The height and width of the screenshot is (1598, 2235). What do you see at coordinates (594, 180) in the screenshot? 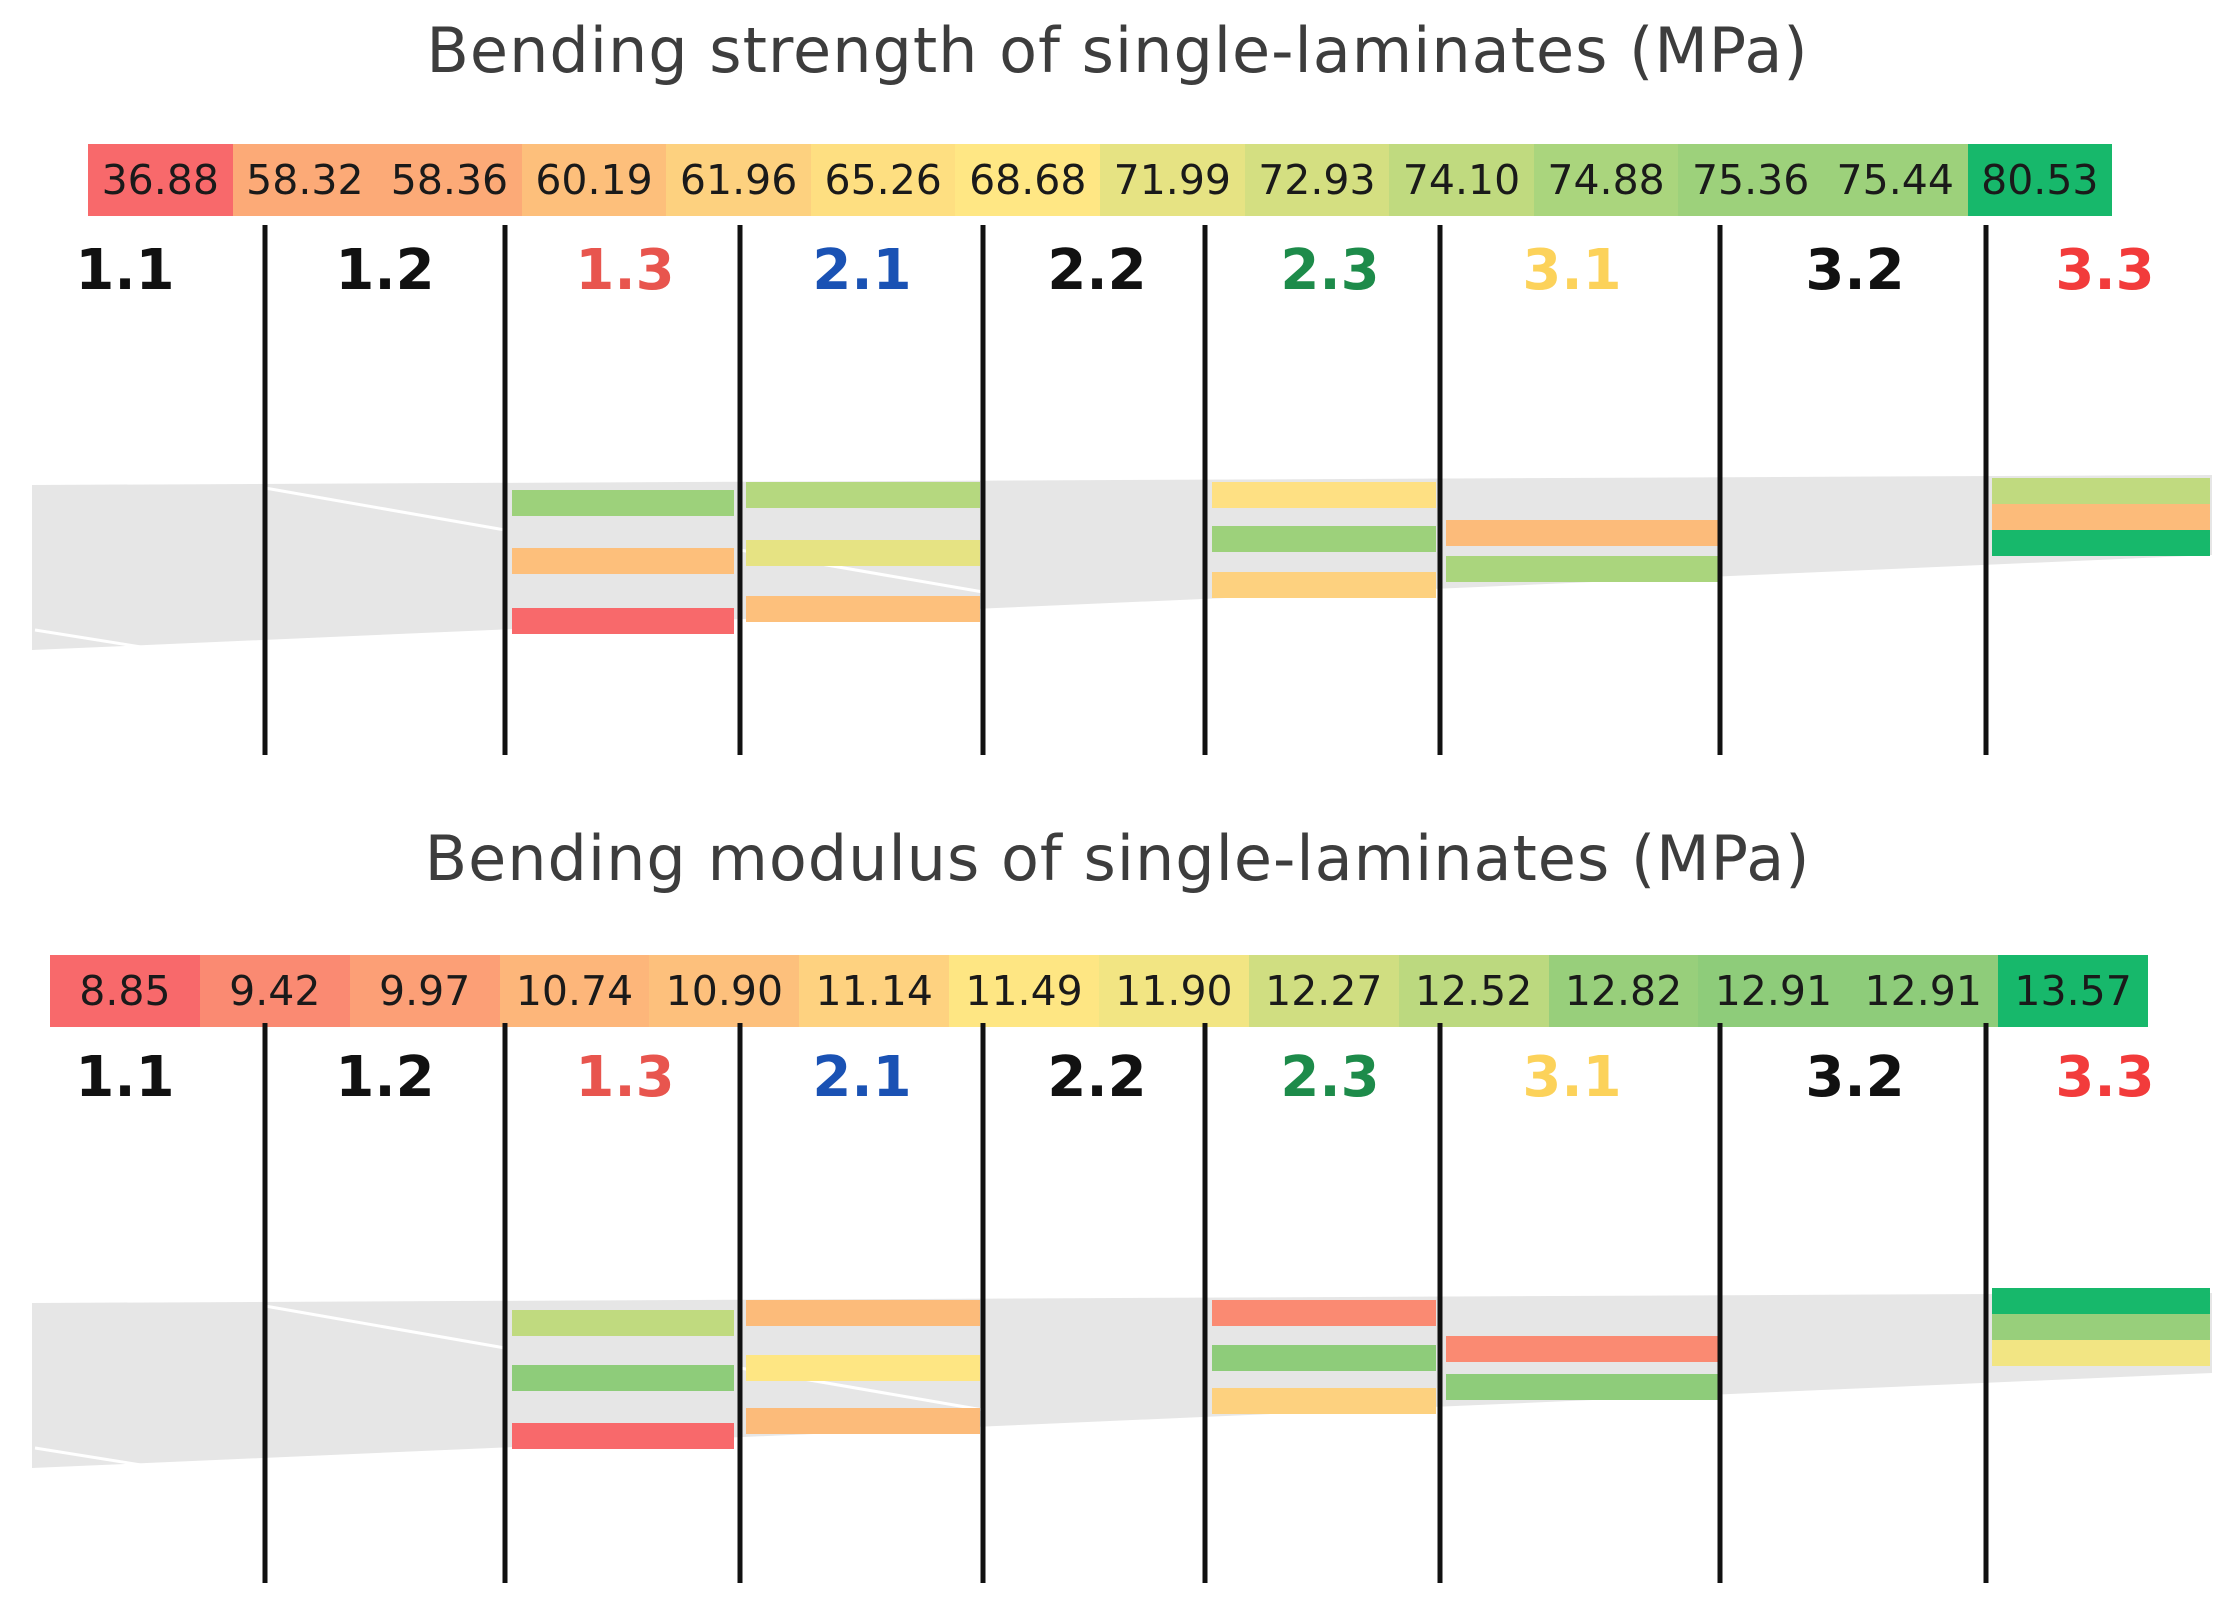
I see `scale-cell: 60.19` at bounding box center [594, 180].